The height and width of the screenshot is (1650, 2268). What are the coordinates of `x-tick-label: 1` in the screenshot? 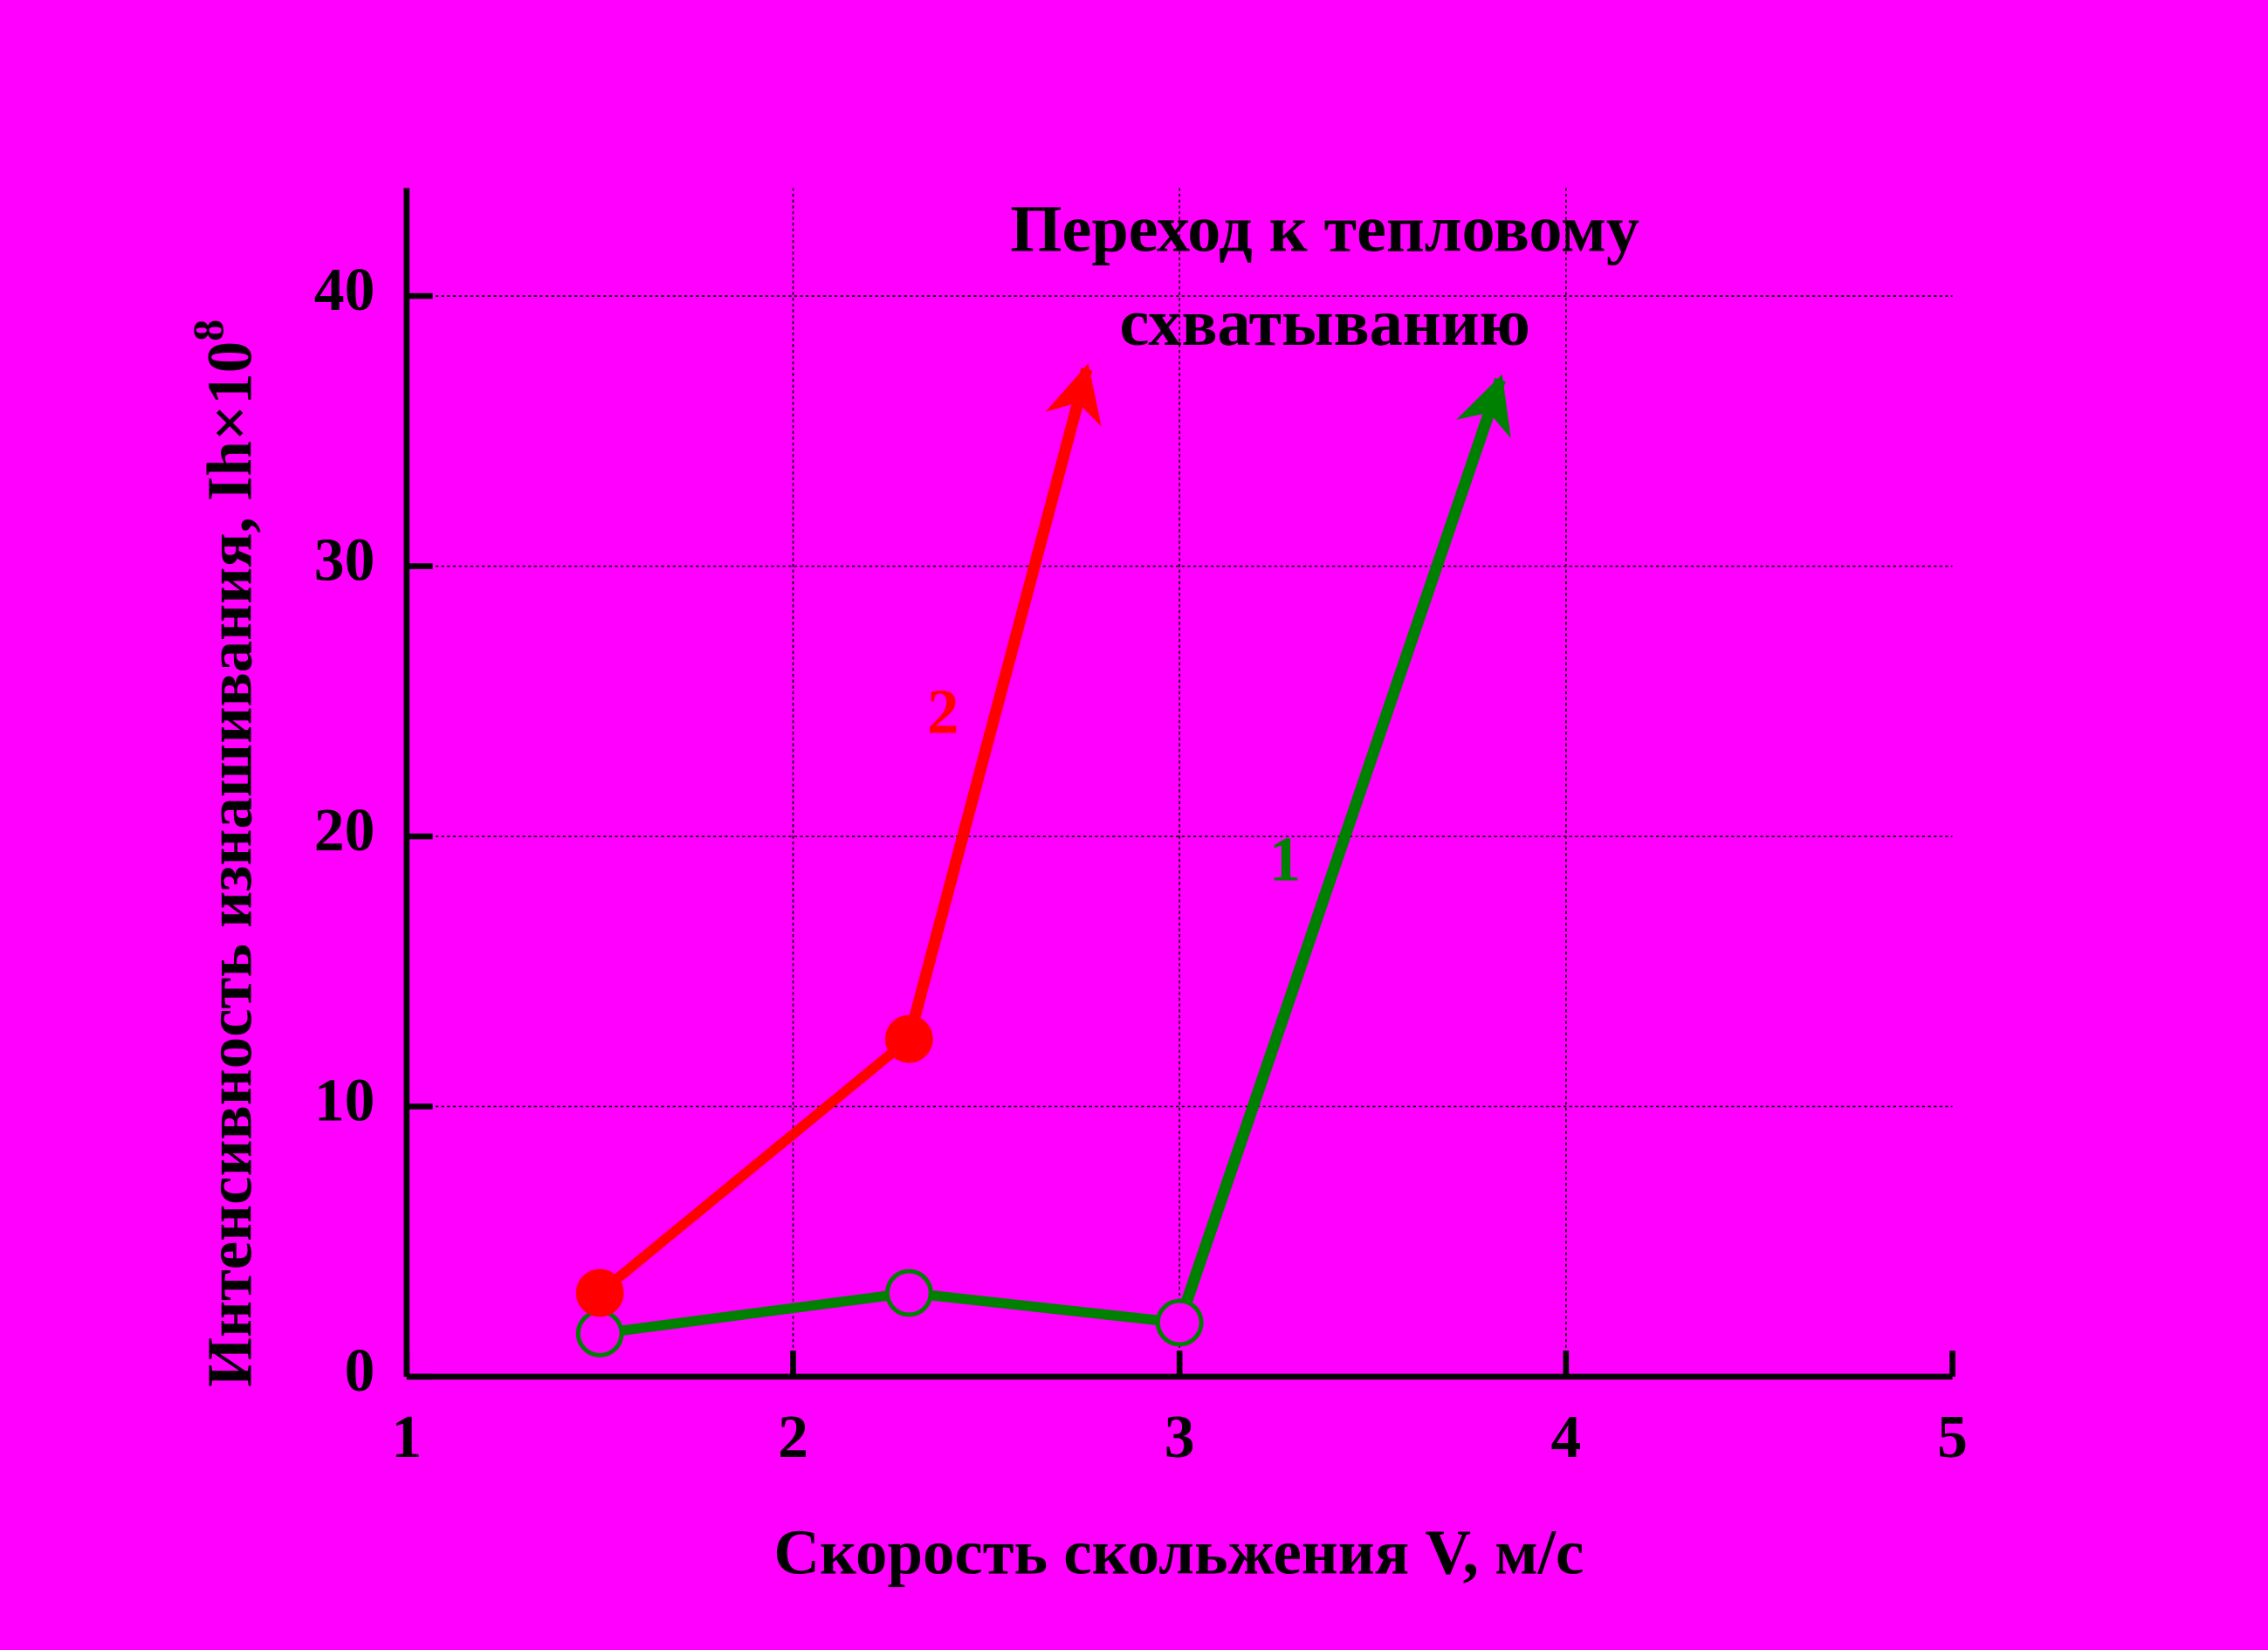 It's located at (406, 1438).